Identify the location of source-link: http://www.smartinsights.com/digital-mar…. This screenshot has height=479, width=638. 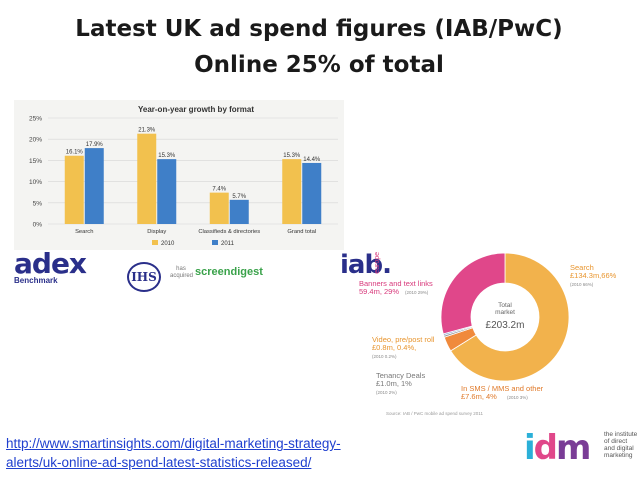
(216, 453).